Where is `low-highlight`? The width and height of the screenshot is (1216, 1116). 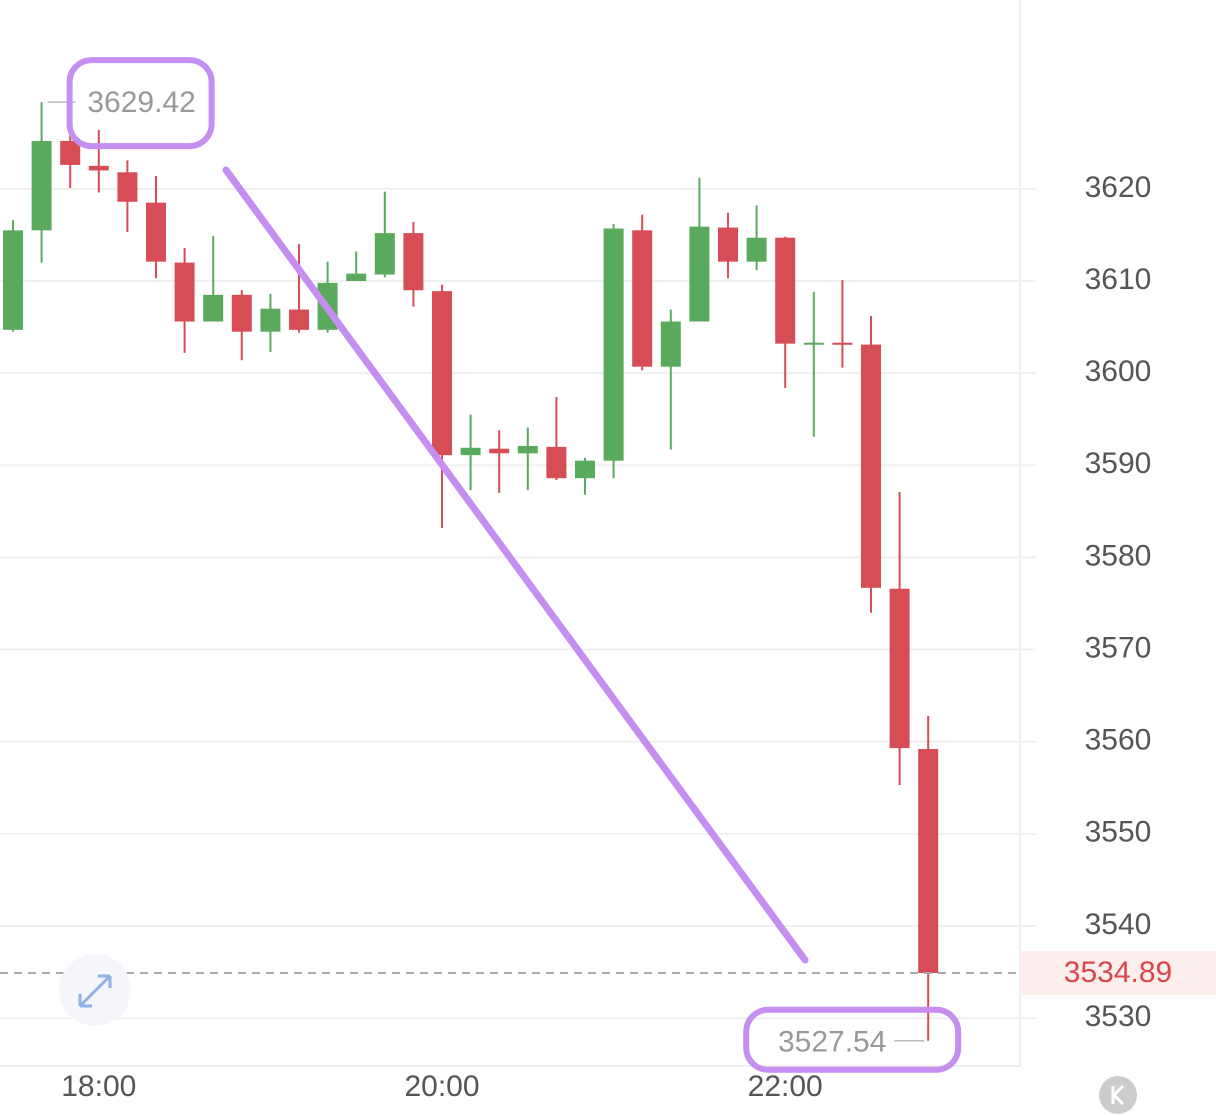
low-highlight is located at coordinates (852, 1039).